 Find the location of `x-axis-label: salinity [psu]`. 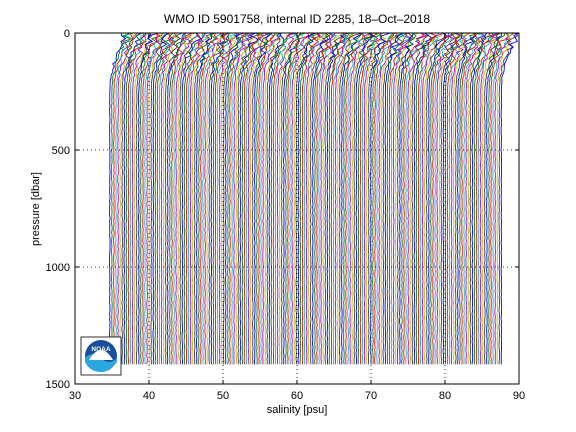

x-axis-label: salinity [psu] is located at coordinates (297, 410).